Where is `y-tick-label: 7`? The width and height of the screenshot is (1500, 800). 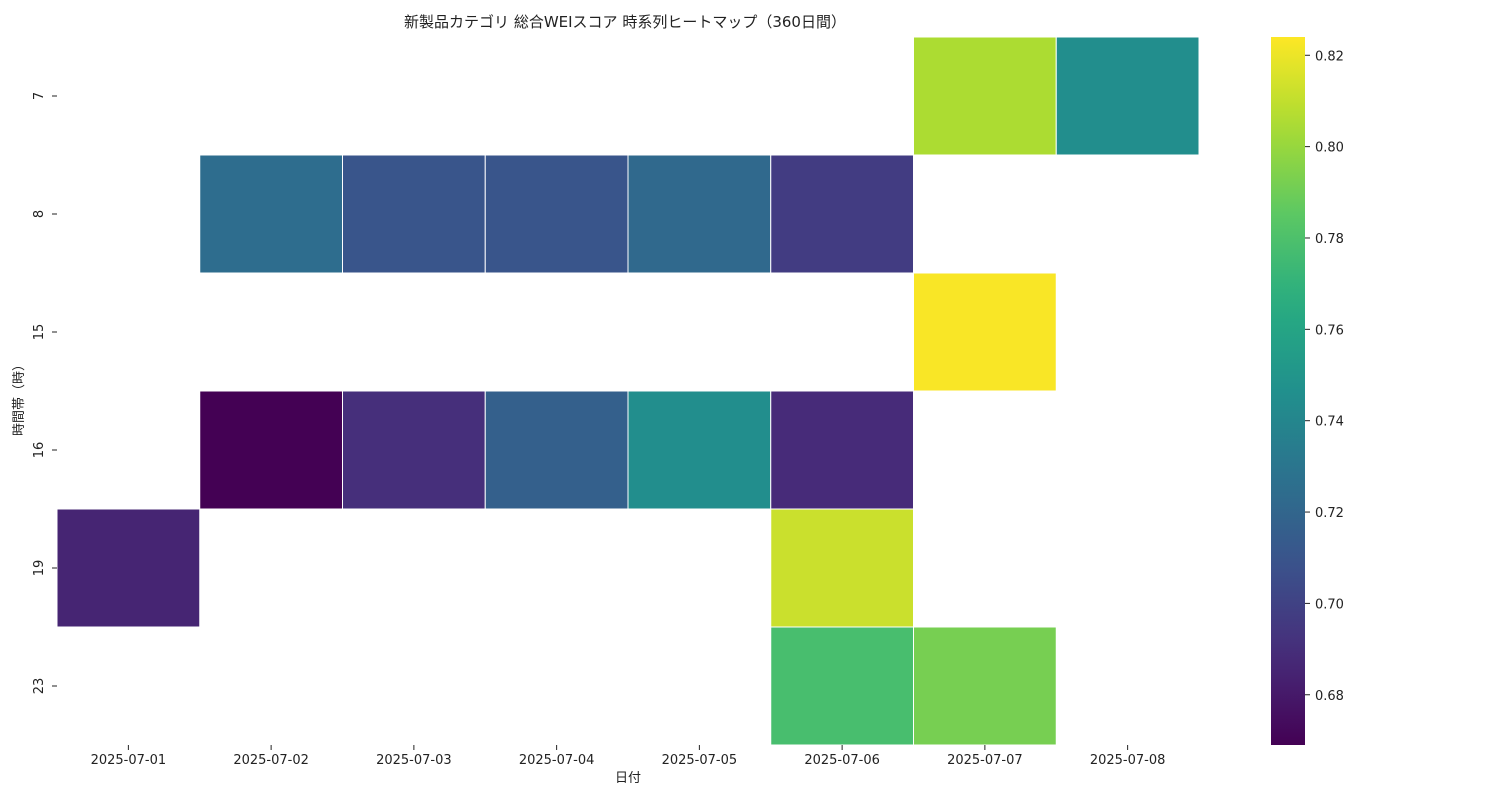
y-tick-label: 7 is located at coordinates (39, 96).